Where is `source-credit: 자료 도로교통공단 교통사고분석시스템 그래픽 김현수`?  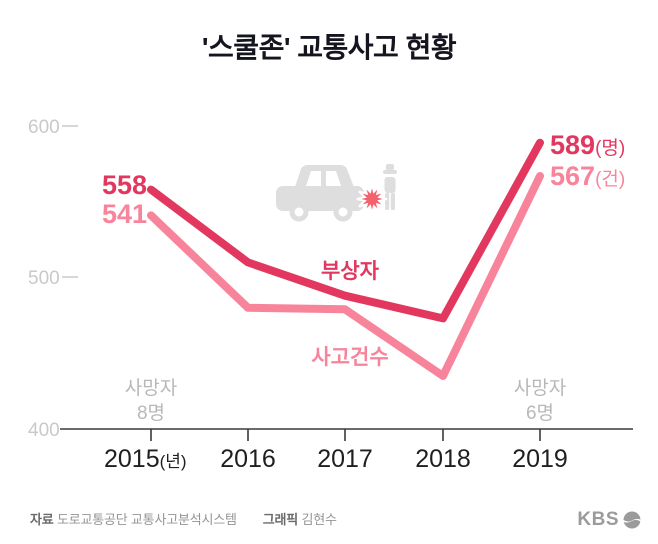 source-credit: 자료 도로교통공단 교통사고분석시스템 그래픽 김현수 is located at coordinates (183, 518).